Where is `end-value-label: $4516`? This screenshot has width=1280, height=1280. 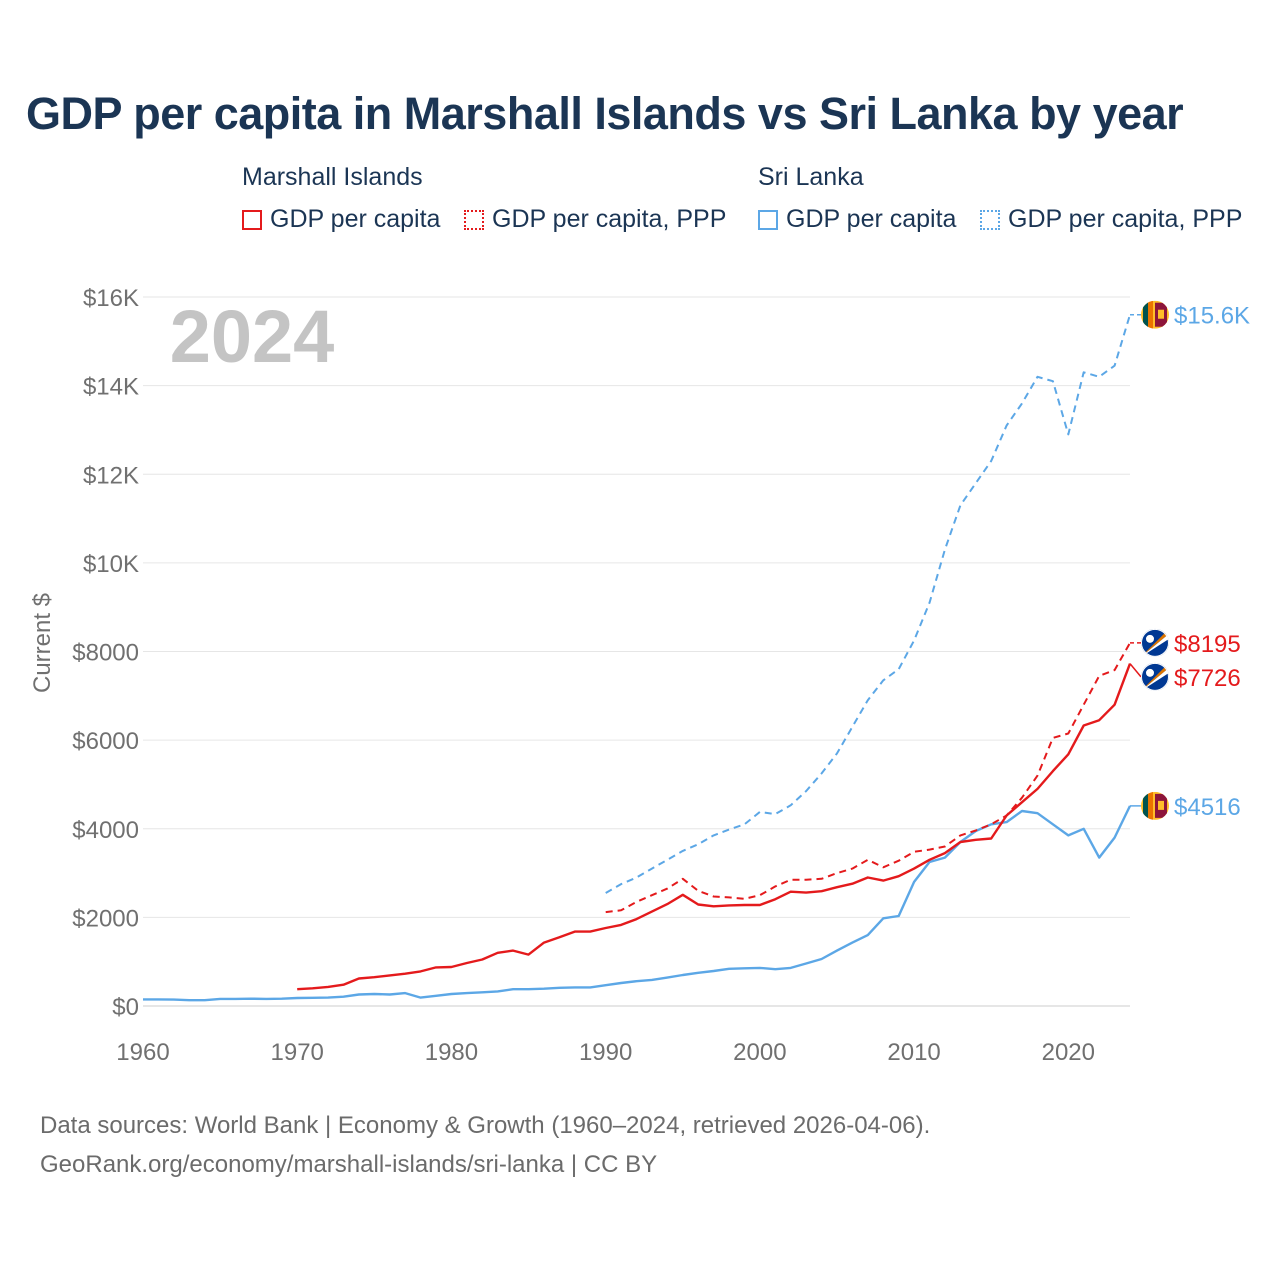
end-value-label: $4516 is located at coordinates (1207, 807).